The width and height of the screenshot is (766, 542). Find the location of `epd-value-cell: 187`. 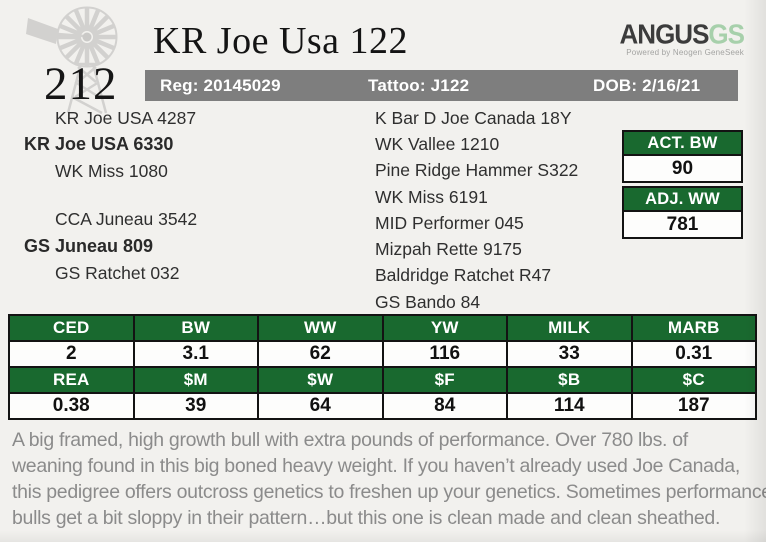

epd-value-cell: 187 is located at coordinates (693, 406).